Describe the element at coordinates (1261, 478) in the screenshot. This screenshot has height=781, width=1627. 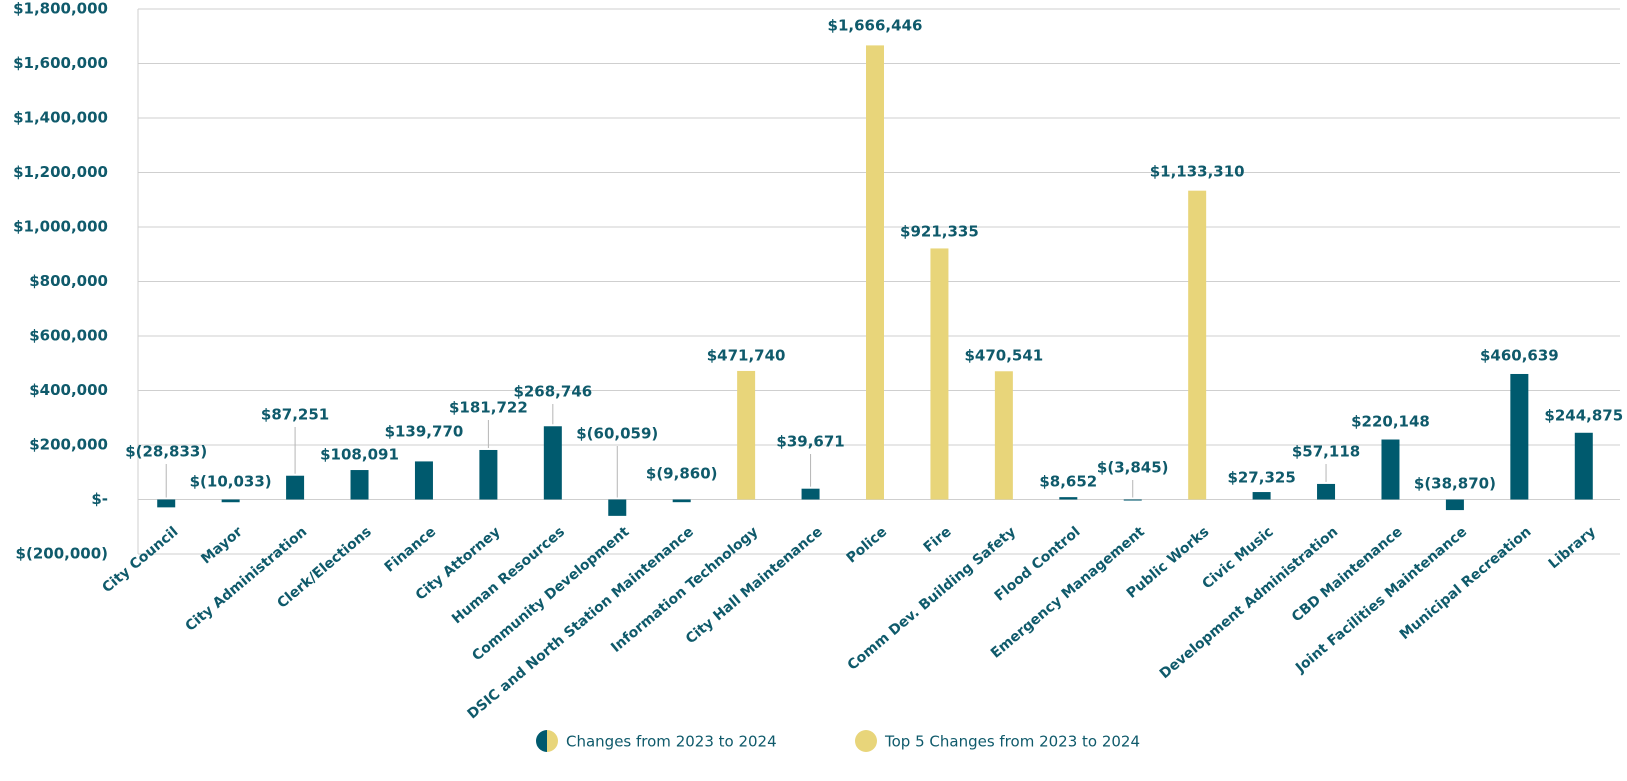
I see `value-label: $27,325` at that location.